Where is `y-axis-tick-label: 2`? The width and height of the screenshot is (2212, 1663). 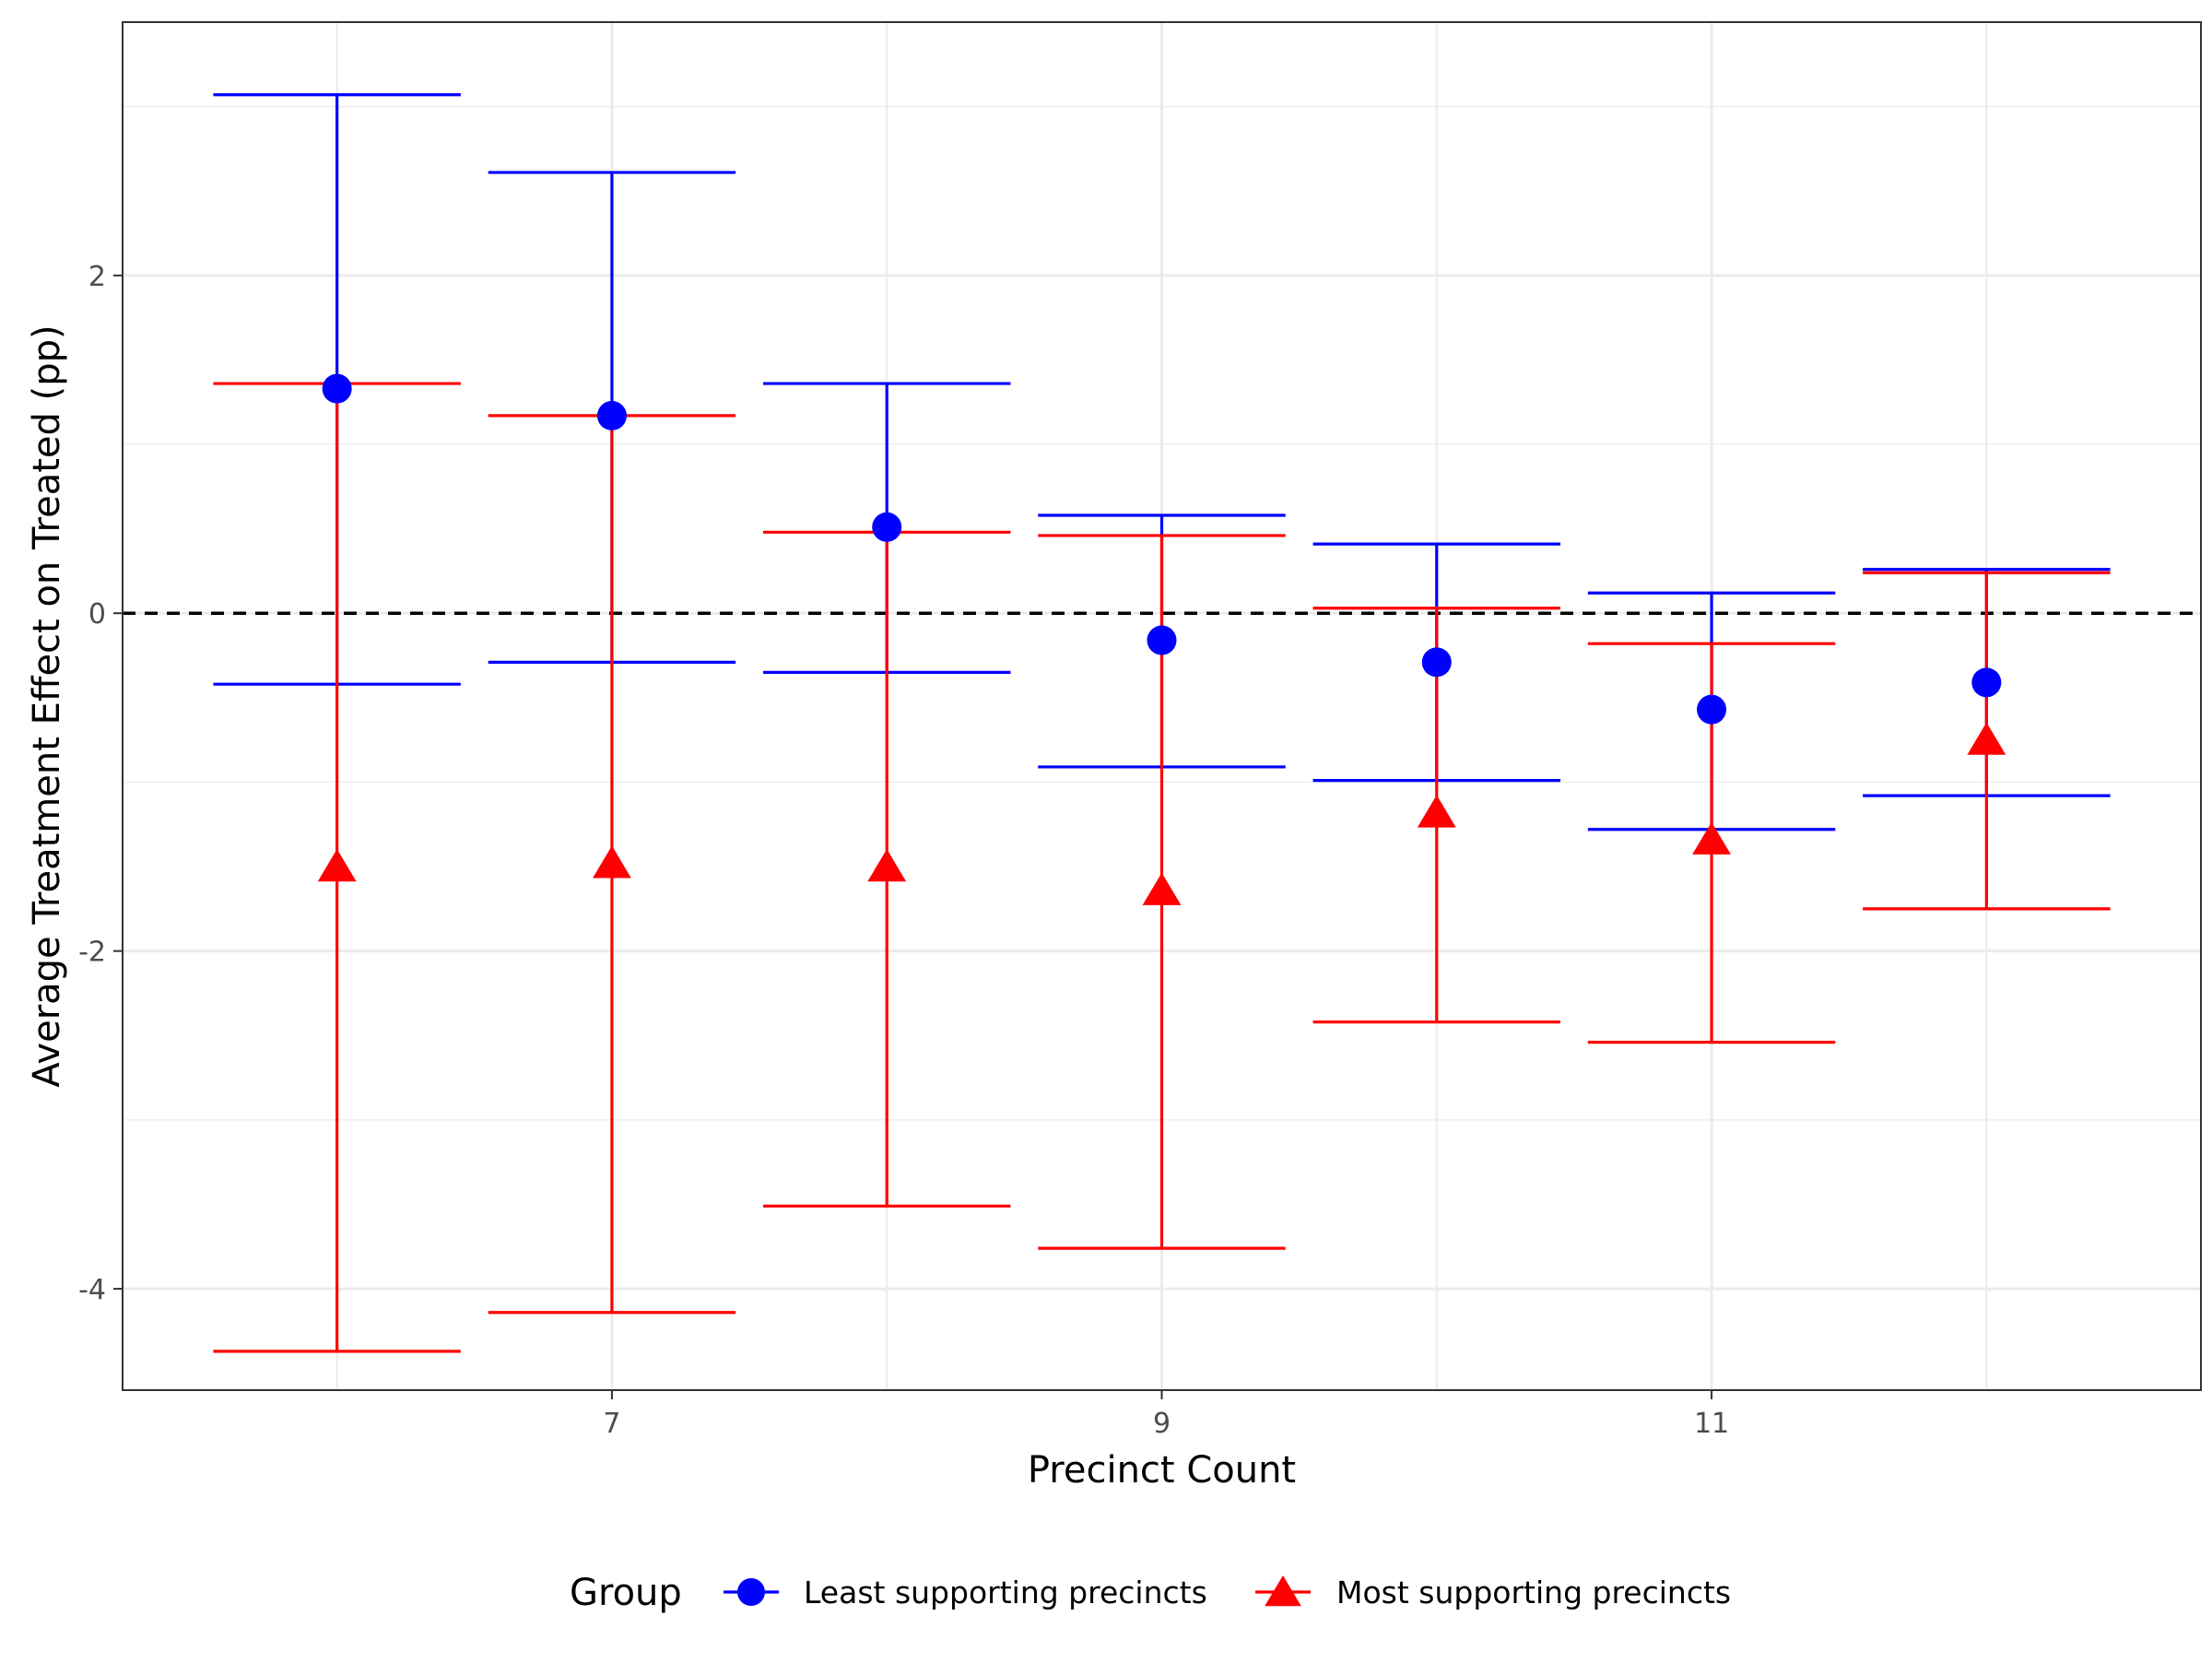
y-axis-tick-label: 2 is located at coordinates (97, 277).